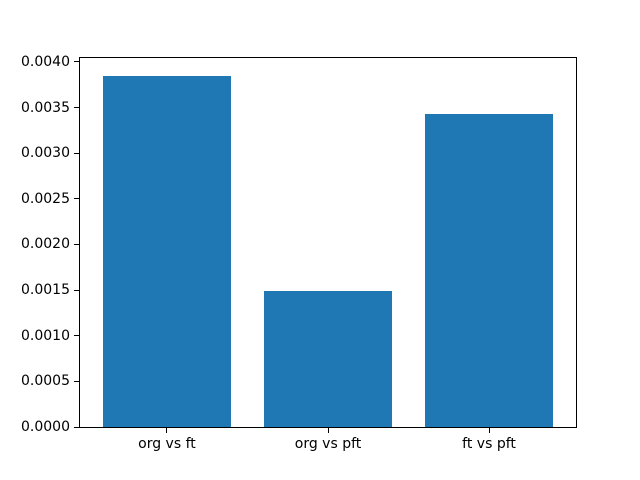 Image resolution: width=640 pixels, height=480 pixels. I want to click on y-tick-label: 0.0010, so click(45, 335).